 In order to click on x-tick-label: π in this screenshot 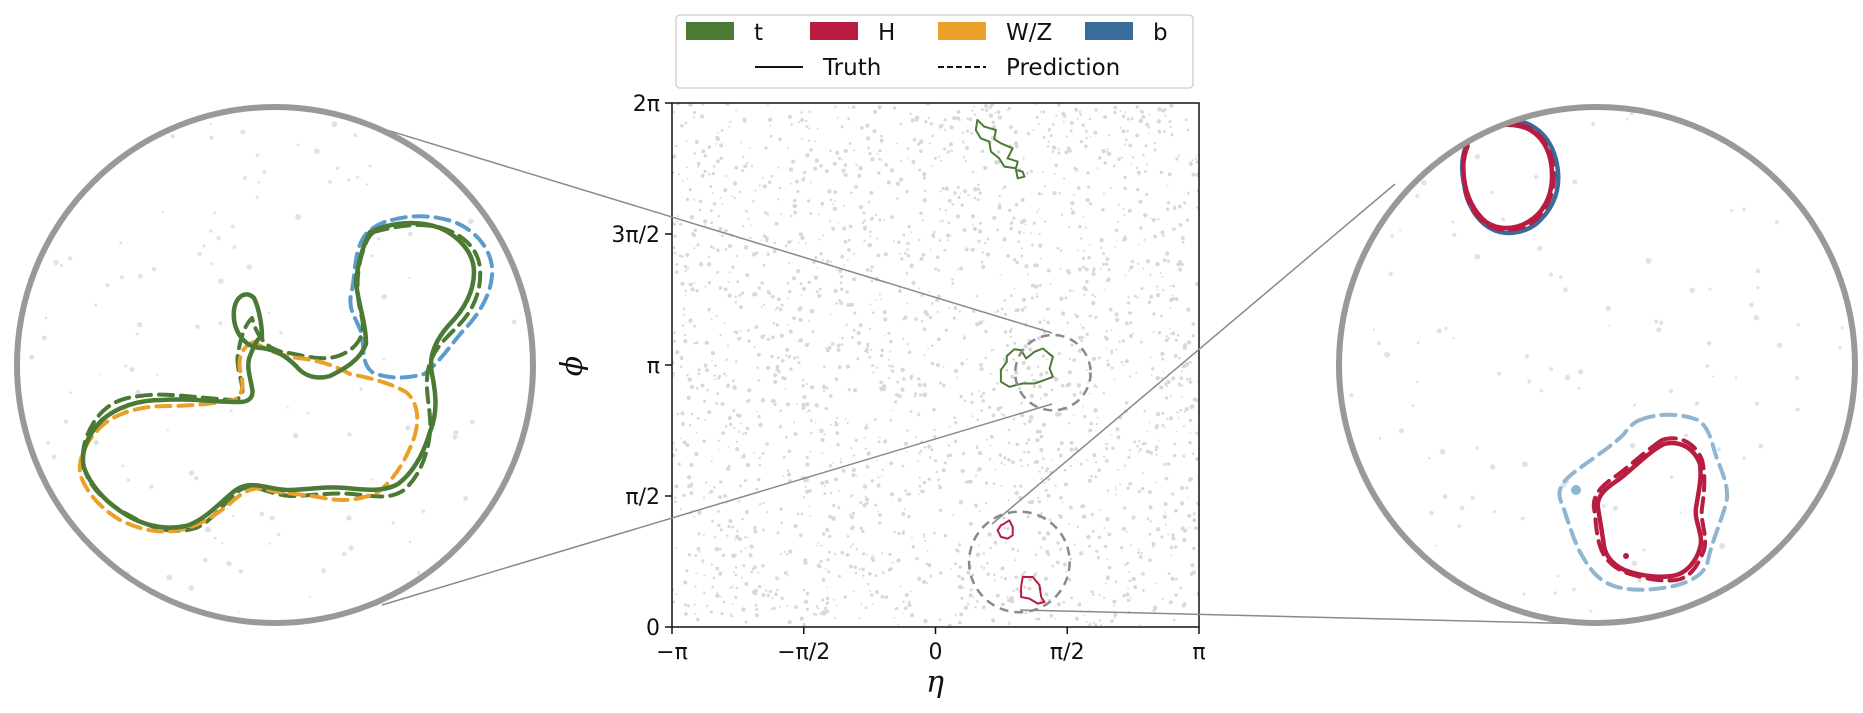, I will do `click(1198, 652)`.